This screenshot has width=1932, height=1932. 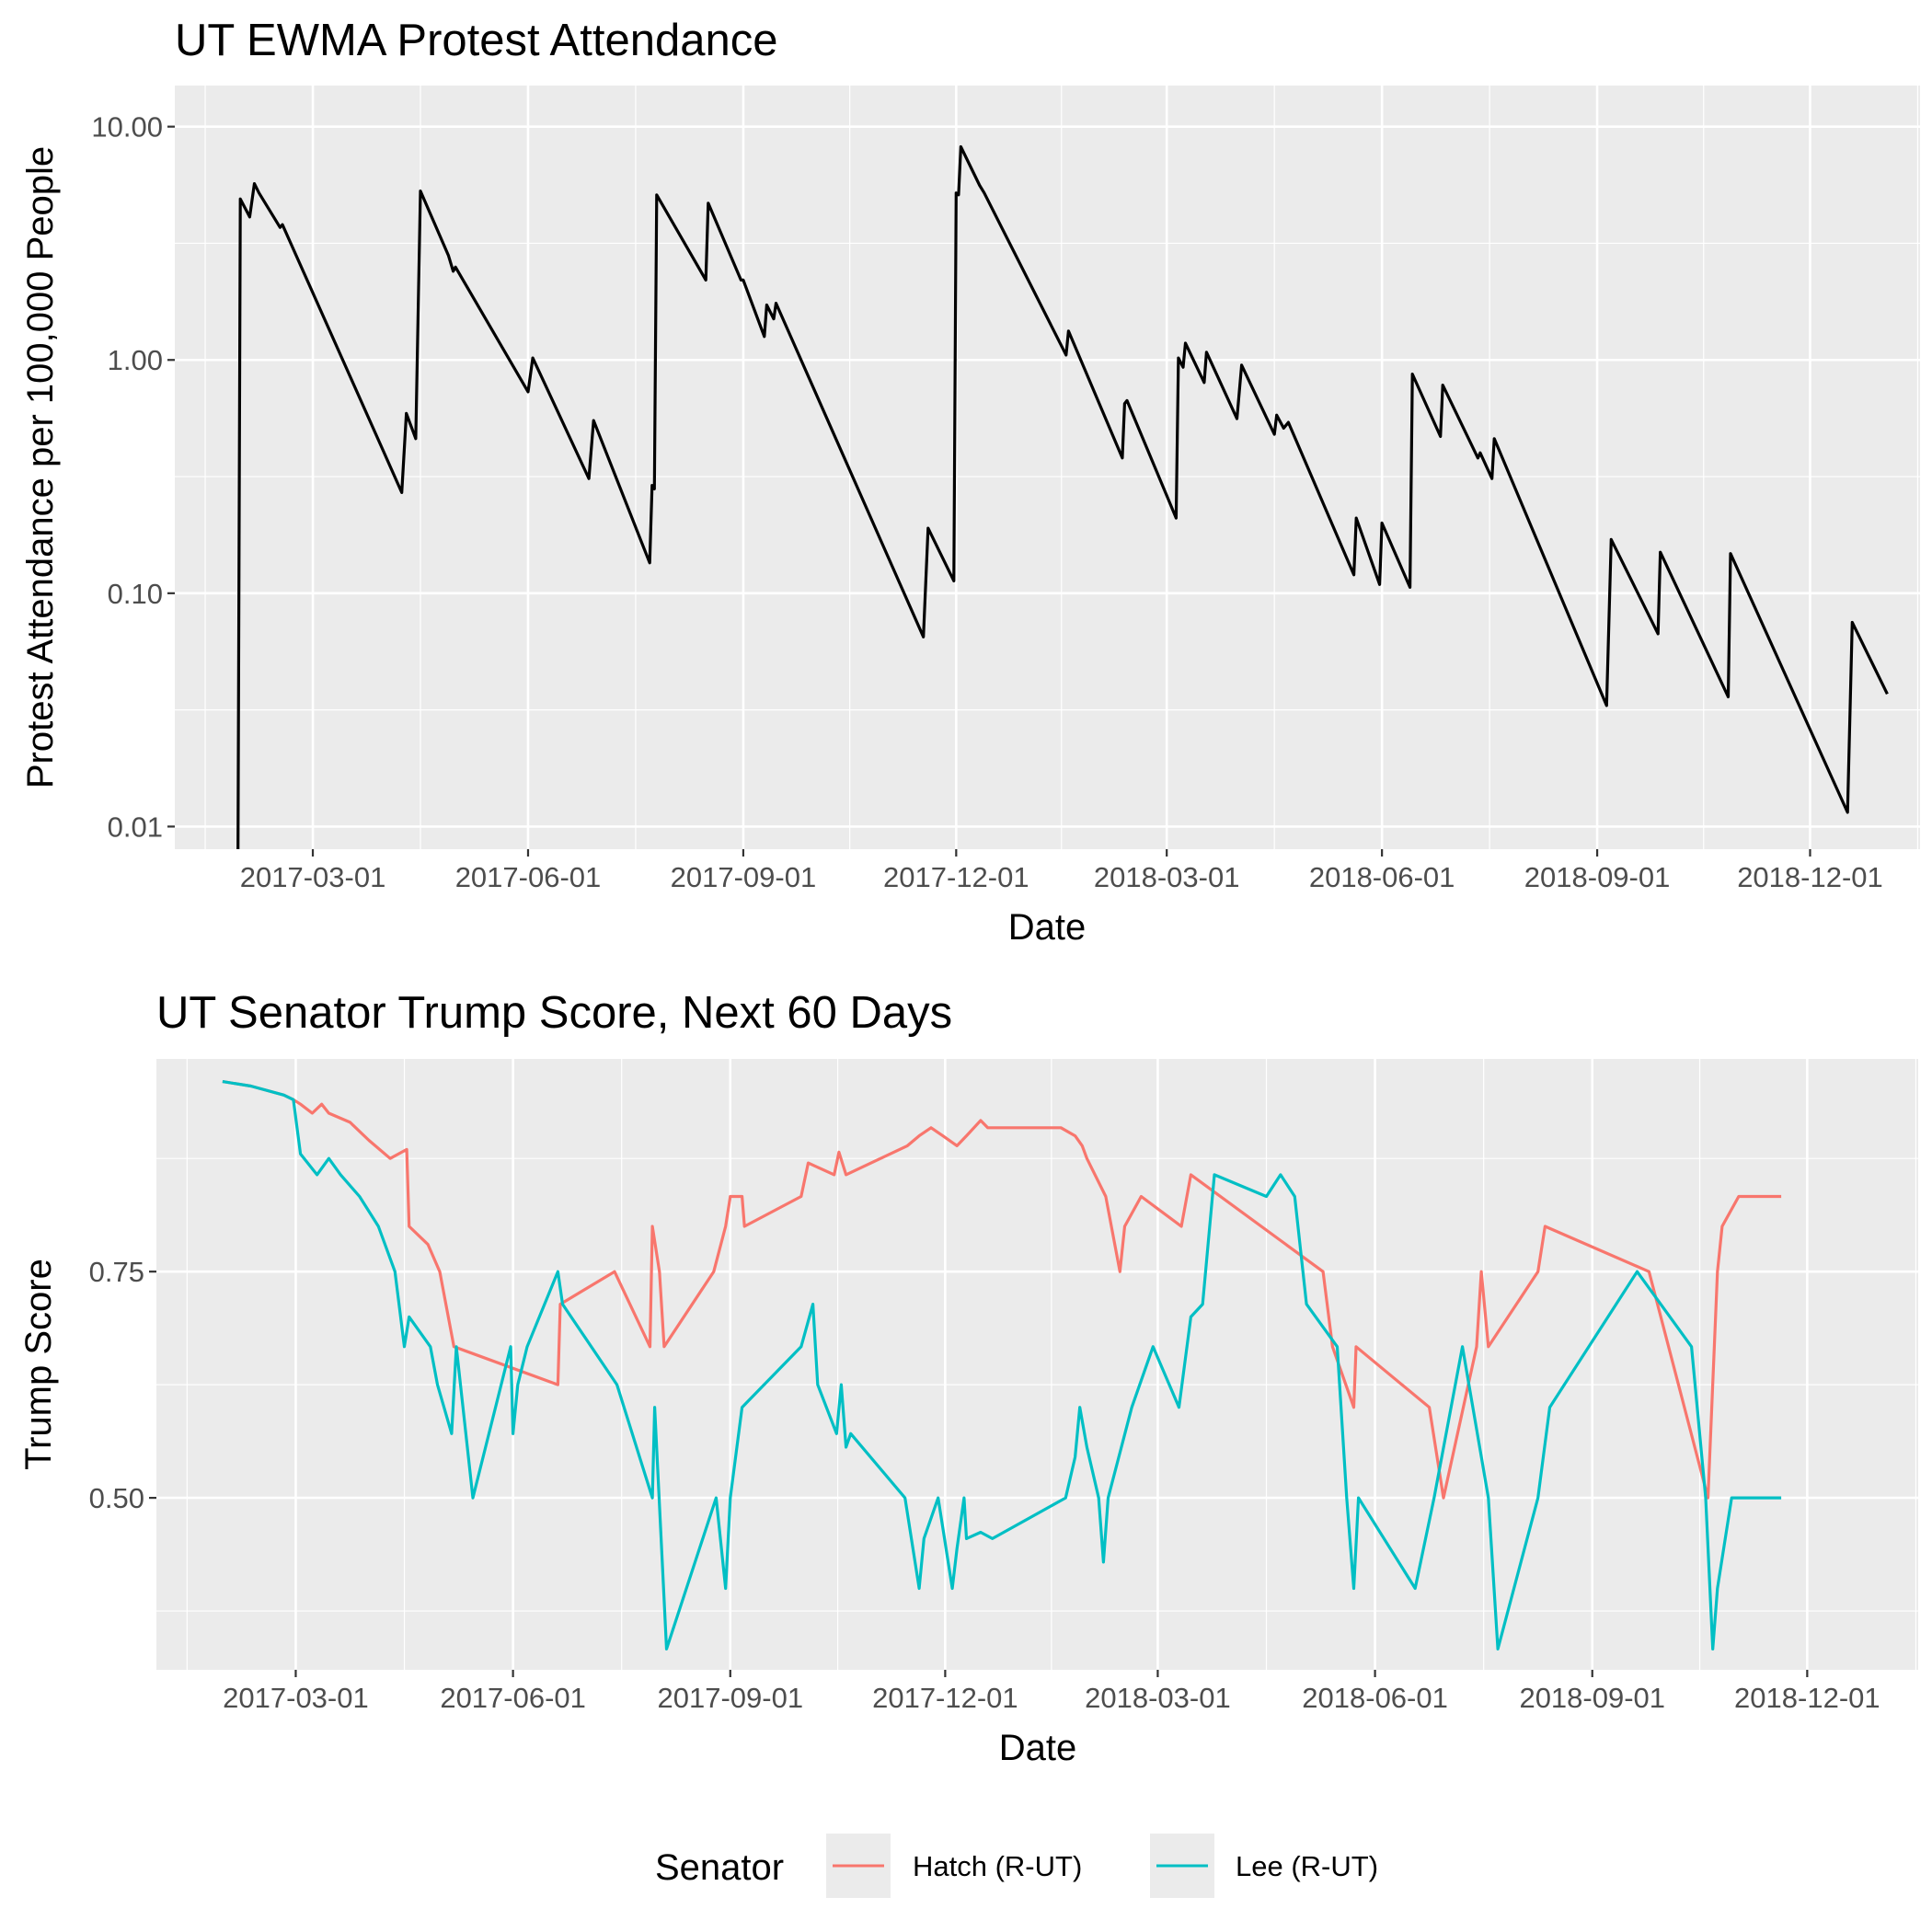 What do you see at coordinates (1592, 1698) in the screenshot?
I see `bot-x-tick-label: 2018-09-01` at bounding box center [1592, 1698].